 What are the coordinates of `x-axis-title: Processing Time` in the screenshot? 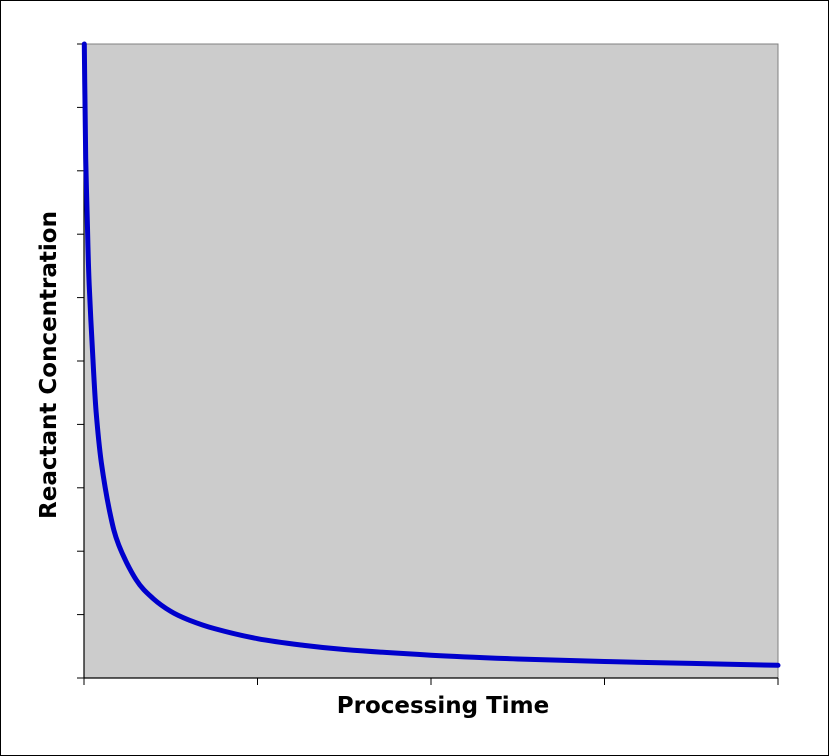 It's located at (443, 706).